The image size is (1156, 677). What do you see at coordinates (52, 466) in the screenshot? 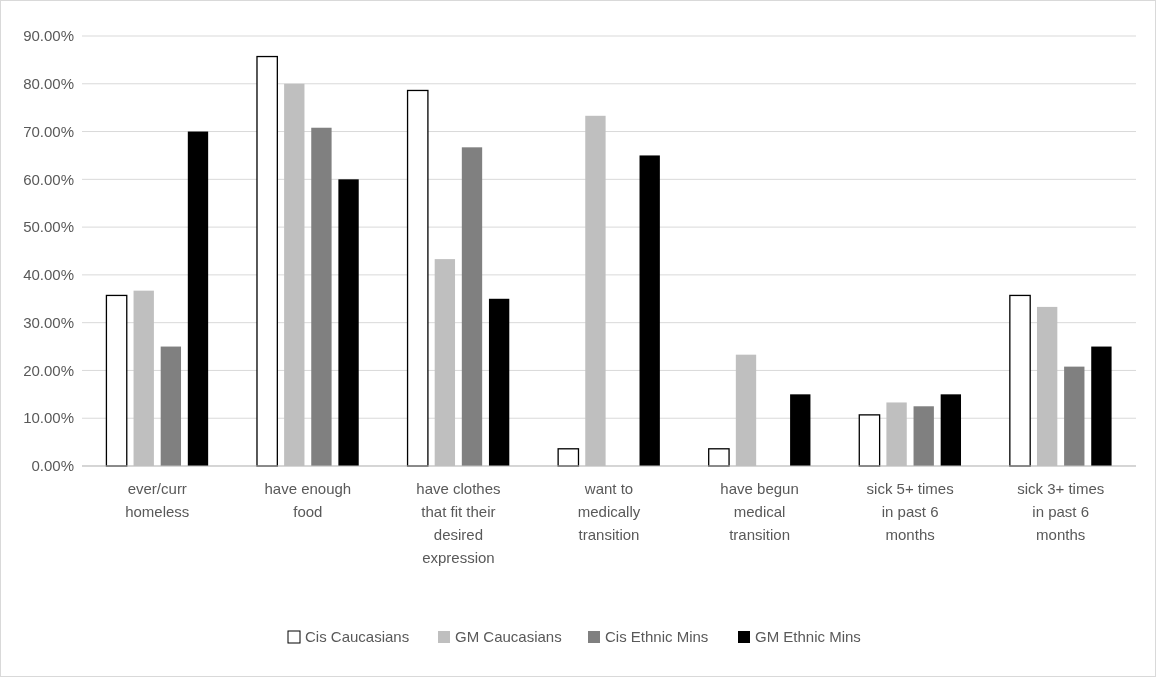
I see `y-tick-label: 0.00%` at bounding box center [52, 466].